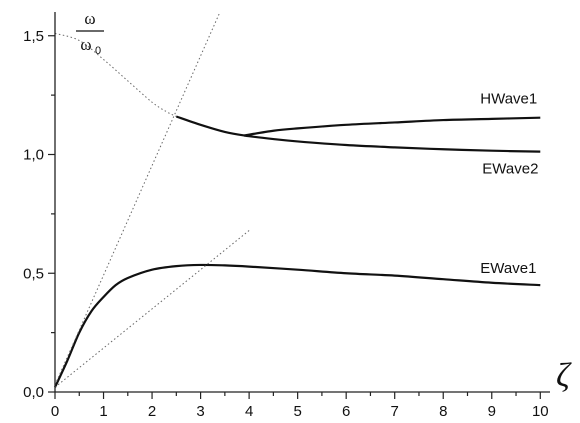 The image size is (580, 423). I want to click on y-tick-label: 1,5, so click(33, 36).